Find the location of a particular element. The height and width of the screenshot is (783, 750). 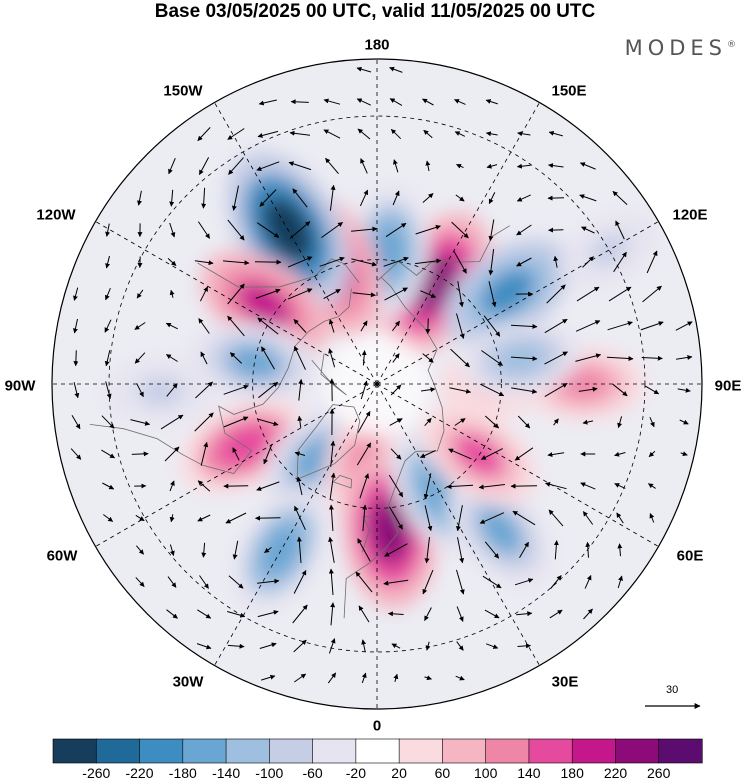

colorbar-tick-label: -60 is located at coordinates (312, 773).